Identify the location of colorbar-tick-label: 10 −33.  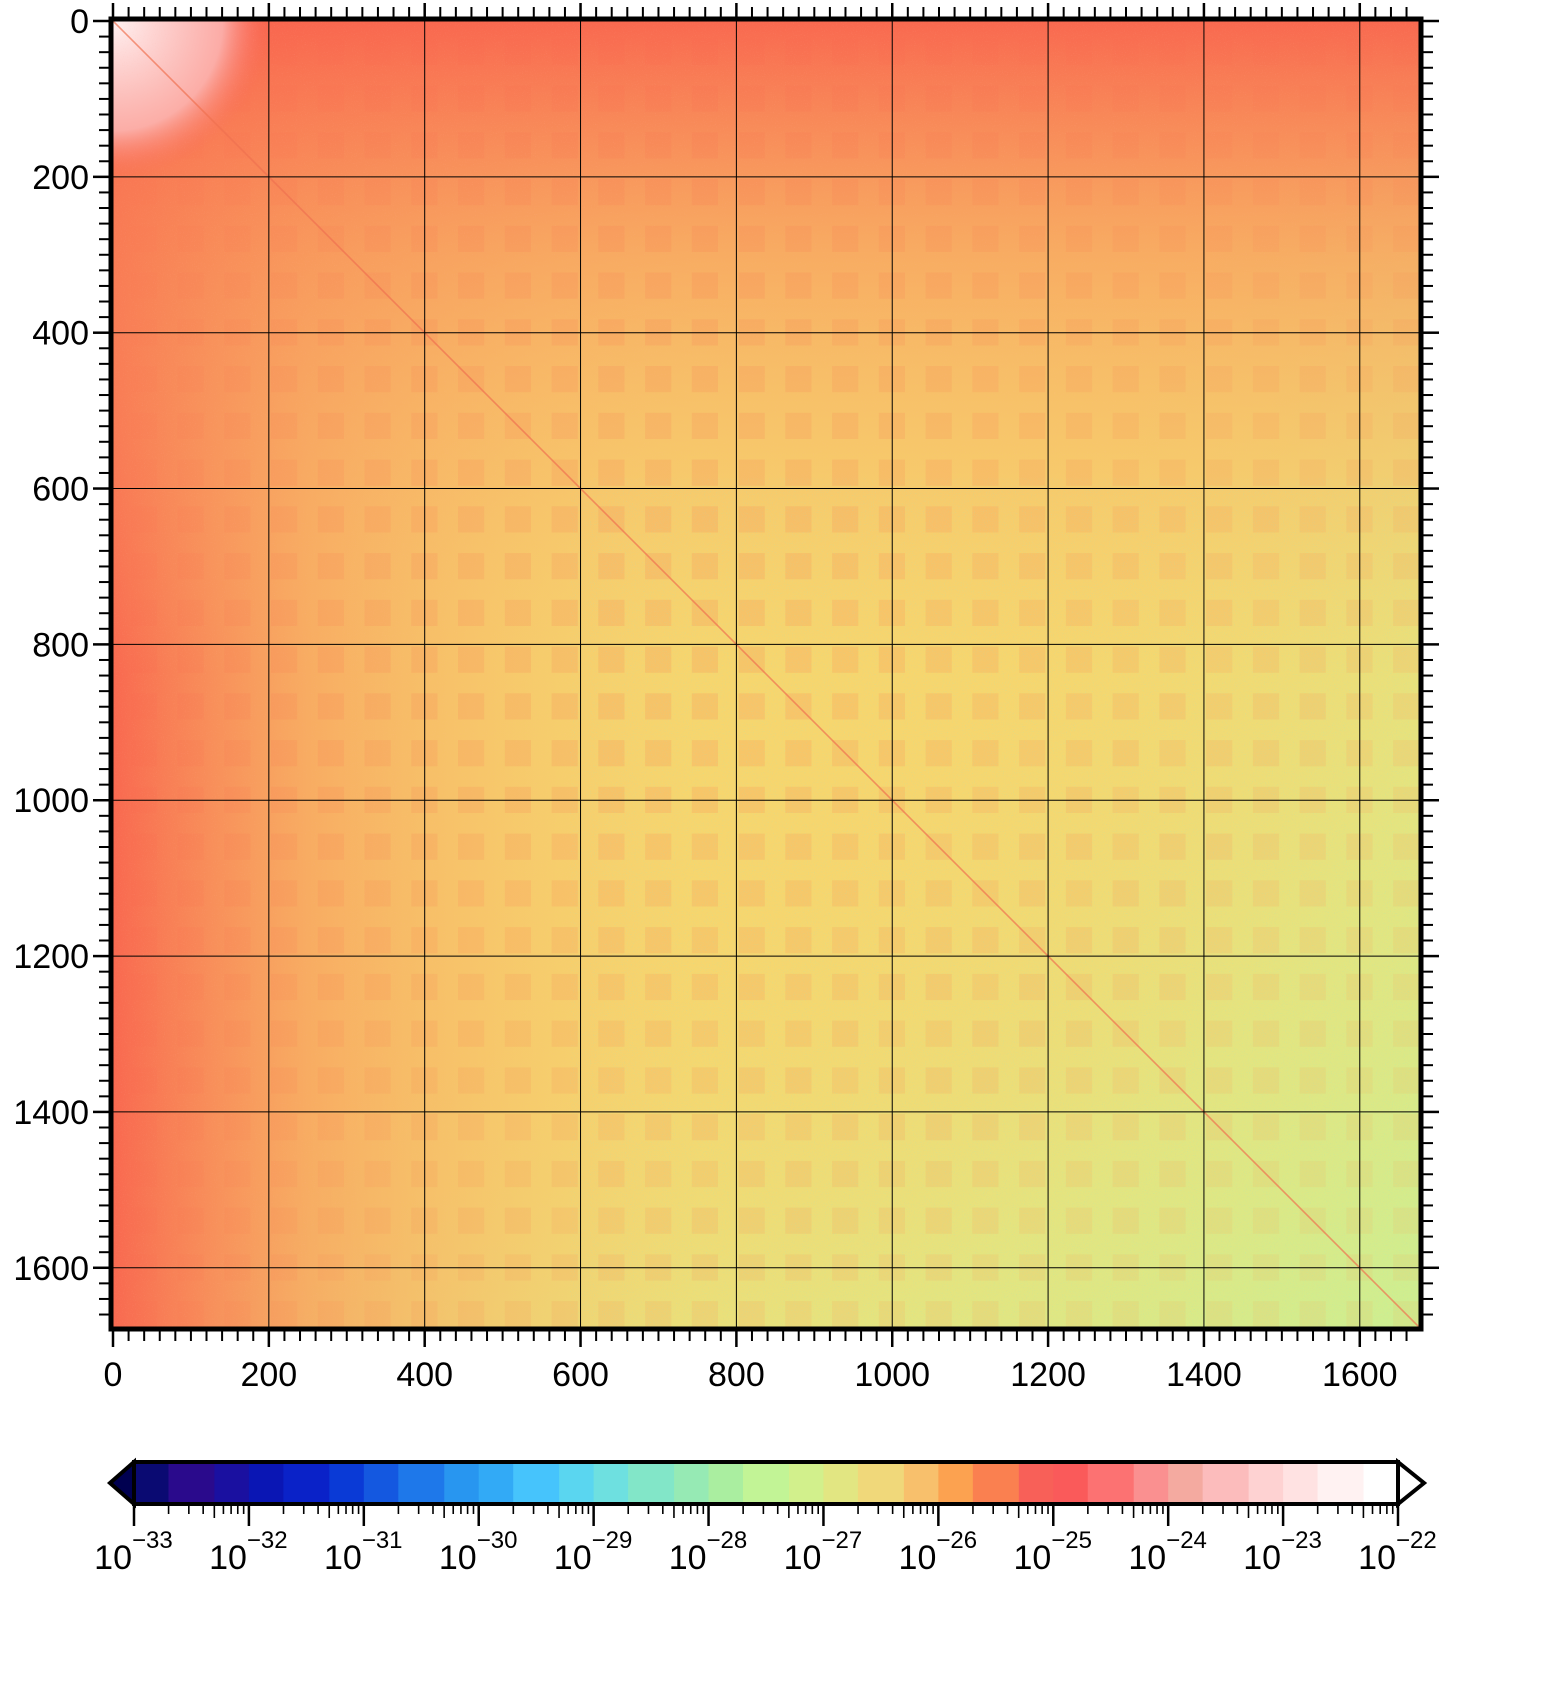
(133, 1552).